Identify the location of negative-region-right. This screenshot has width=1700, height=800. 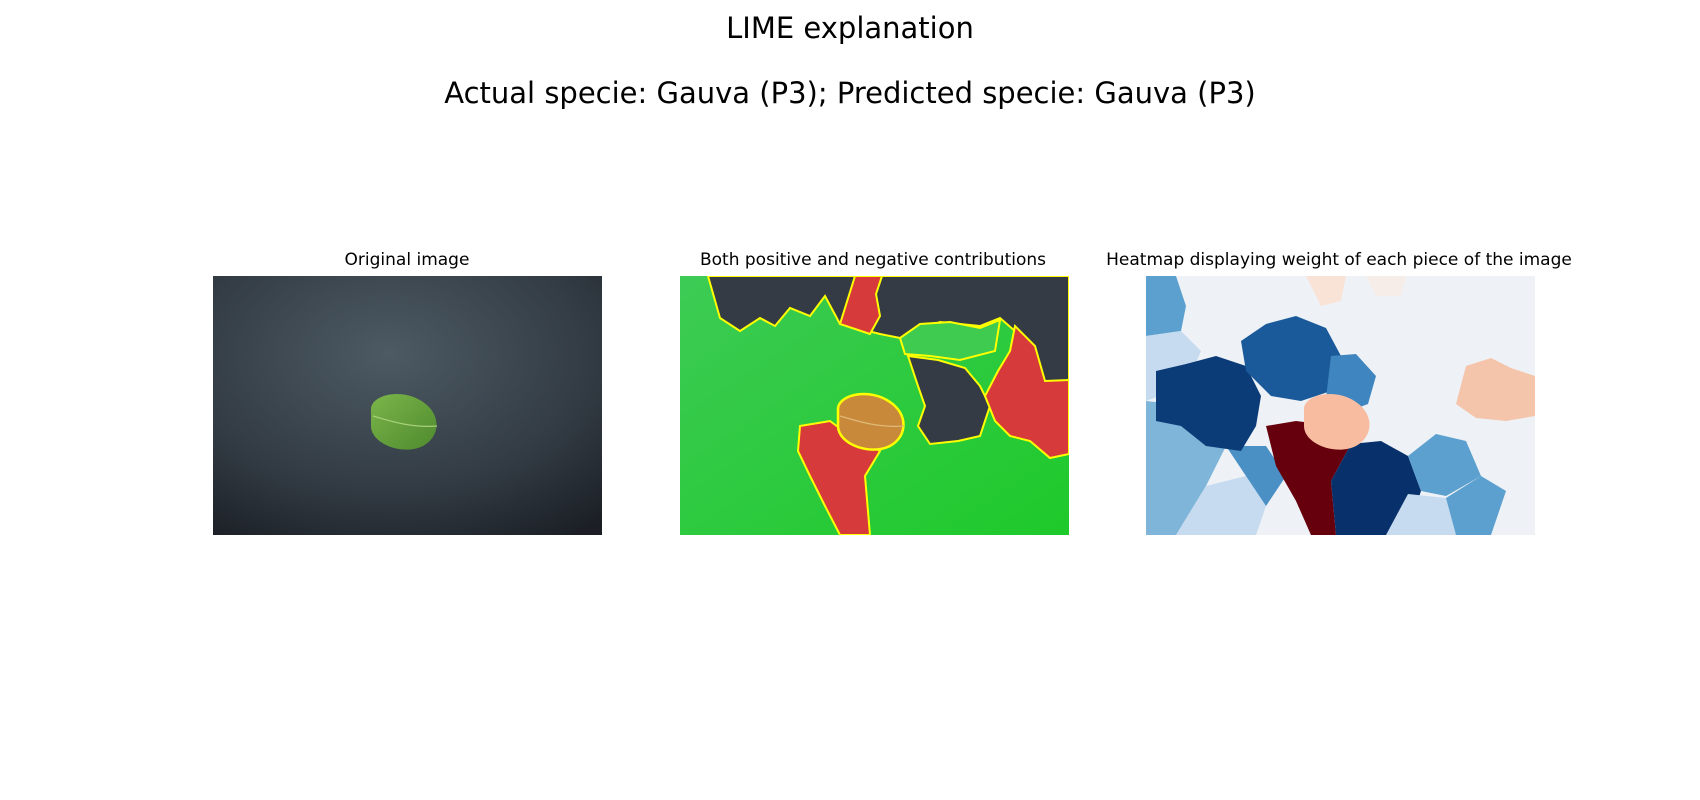
(1026, 391).